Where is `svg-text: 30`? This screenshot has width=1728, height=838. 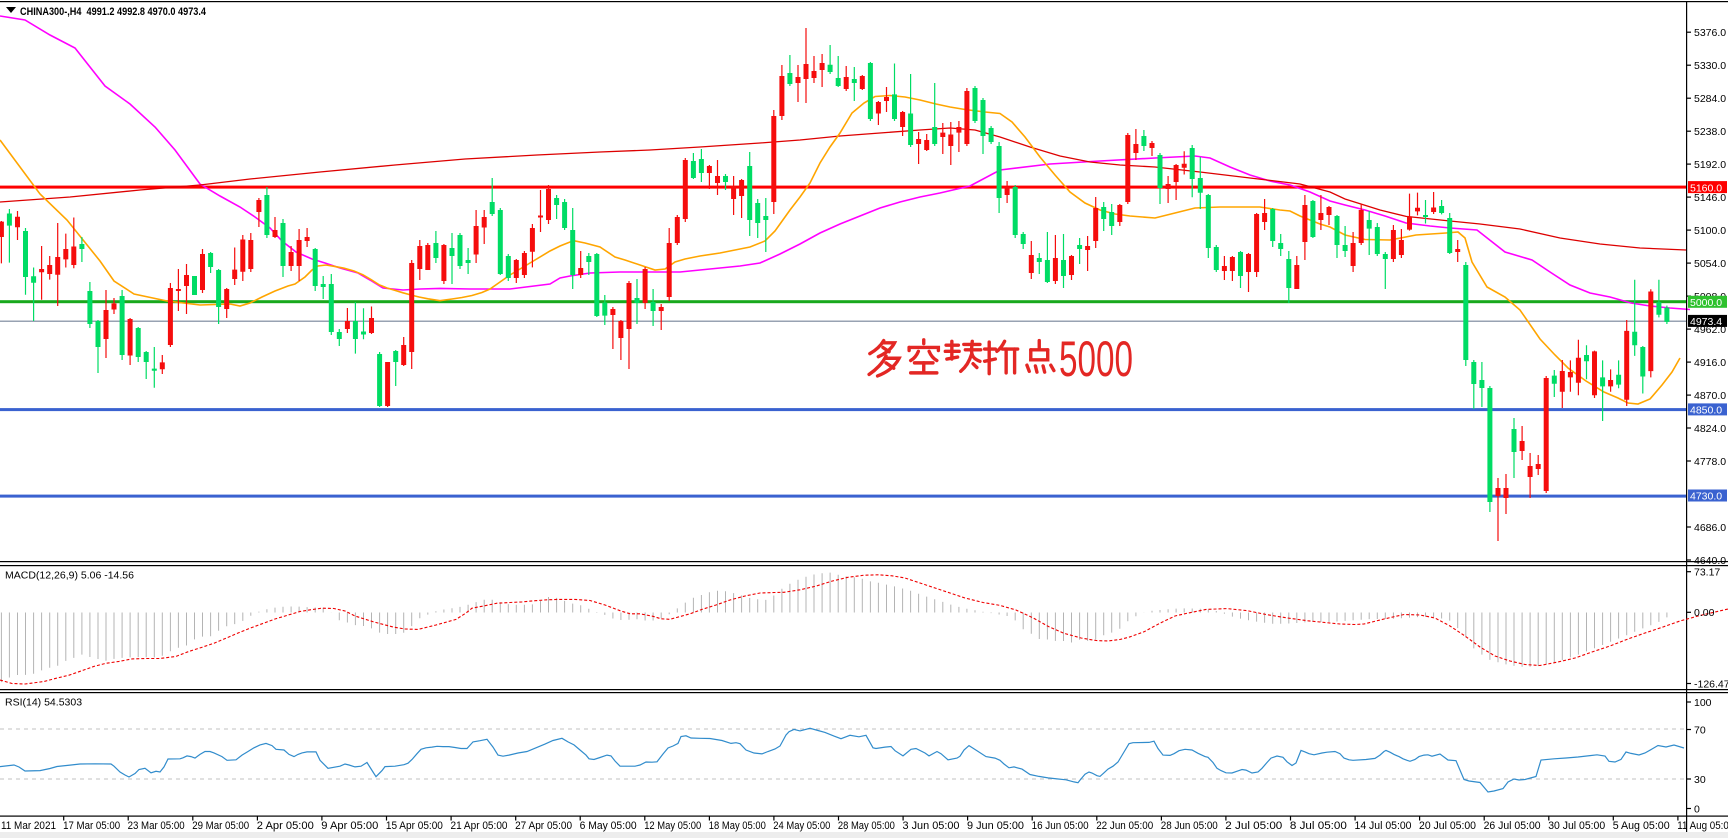
svg-text: 30 is located at coordinates (1700, 780).